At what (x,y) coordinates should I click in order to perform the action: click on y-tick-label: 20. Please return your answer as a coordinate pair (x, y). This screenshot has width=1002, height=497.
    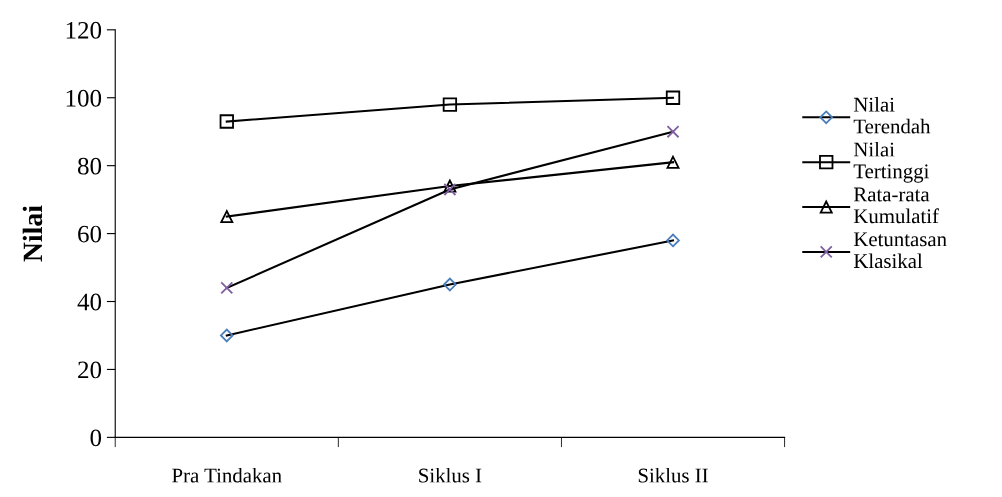
    Looking at the image, I should click on (90, 370).